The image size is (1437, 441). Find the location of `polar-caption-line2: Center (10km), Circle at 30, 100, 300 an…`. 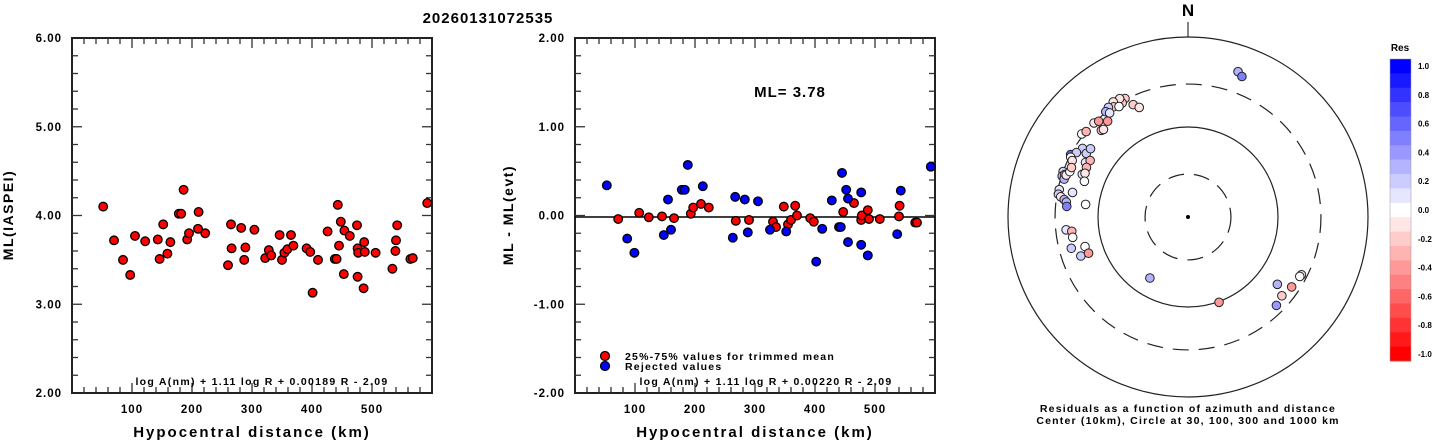

polar-caption-line2: Center (10km), Circle at 30, 100, 300 an… is located at coordinates (1187, 421).